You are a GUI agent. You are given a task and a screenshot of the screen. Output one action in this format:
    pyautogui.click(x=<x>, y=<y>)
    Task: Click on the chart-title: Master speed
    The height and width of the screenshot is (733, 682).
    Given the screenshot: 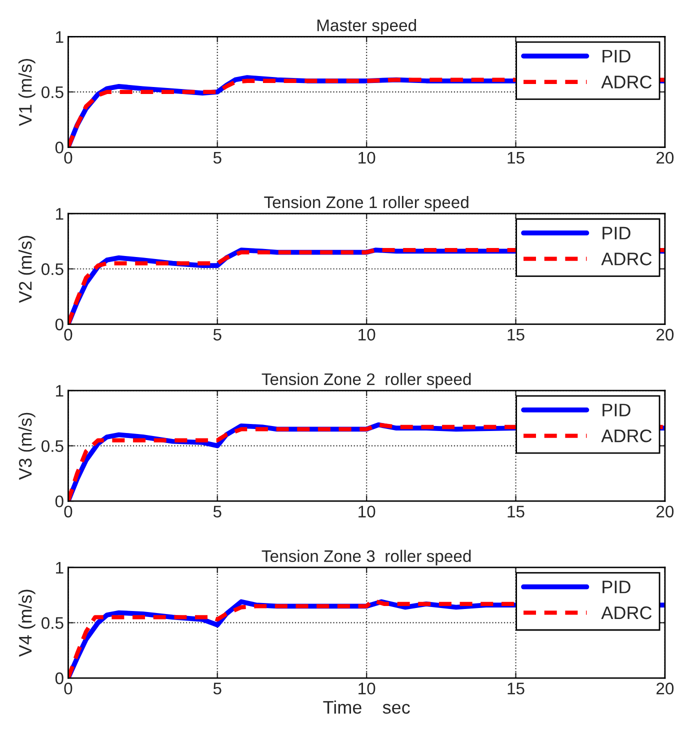 What is the action you would take?
    pyautogui.click(x=366, y=27)
    